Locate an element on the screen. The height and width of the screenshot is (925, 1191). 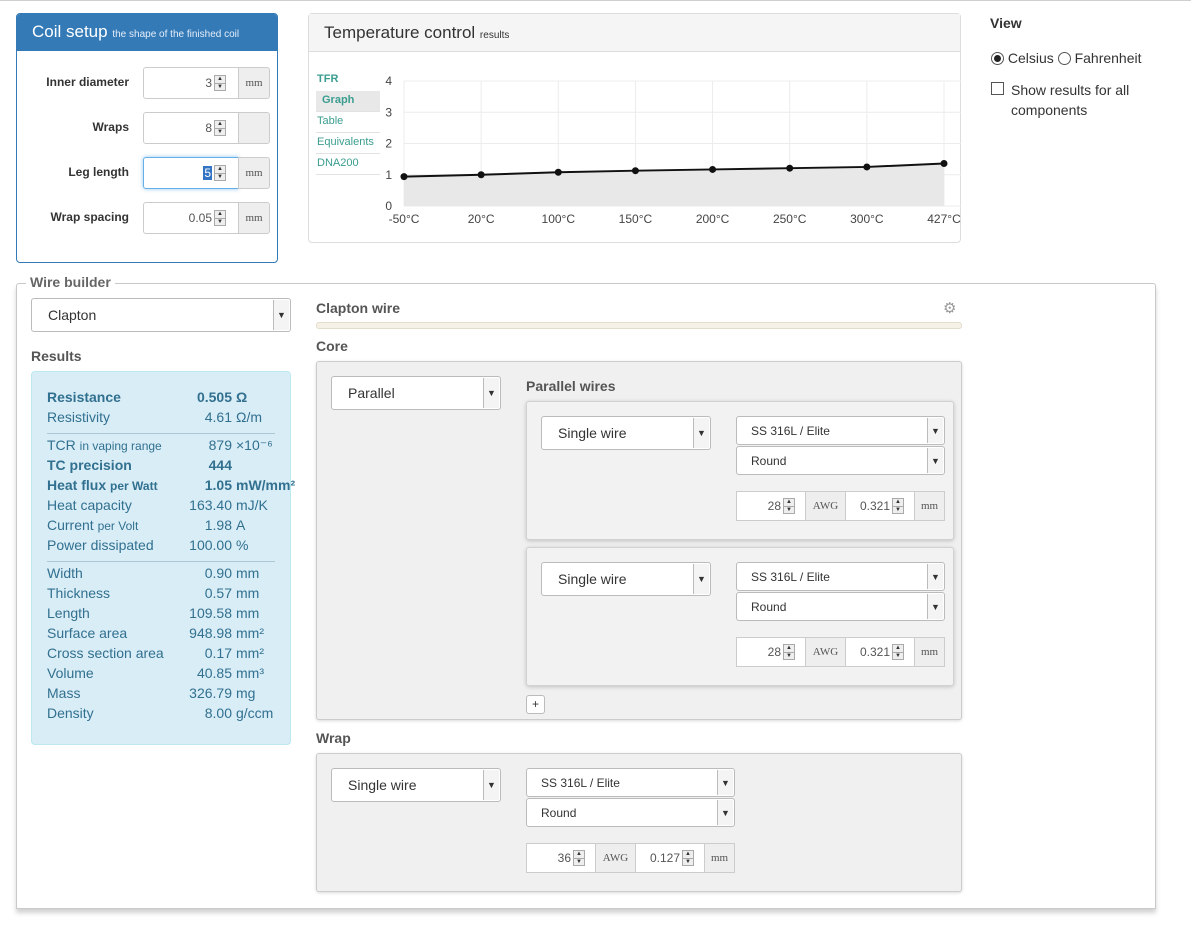
wrap-awg-input: 36 ▲ ▼ is located at coordinates (561, 858).